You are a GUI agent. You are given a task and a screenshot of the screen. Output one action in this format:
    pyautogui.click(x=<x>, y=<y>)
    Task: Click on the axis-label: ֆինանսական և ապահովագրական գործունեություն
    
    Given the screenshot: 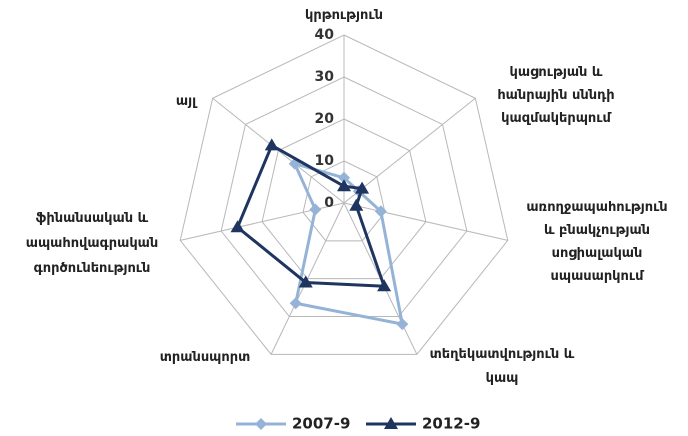 What is the action you would take?
    pyautogui.click(x=92, y=243)
    